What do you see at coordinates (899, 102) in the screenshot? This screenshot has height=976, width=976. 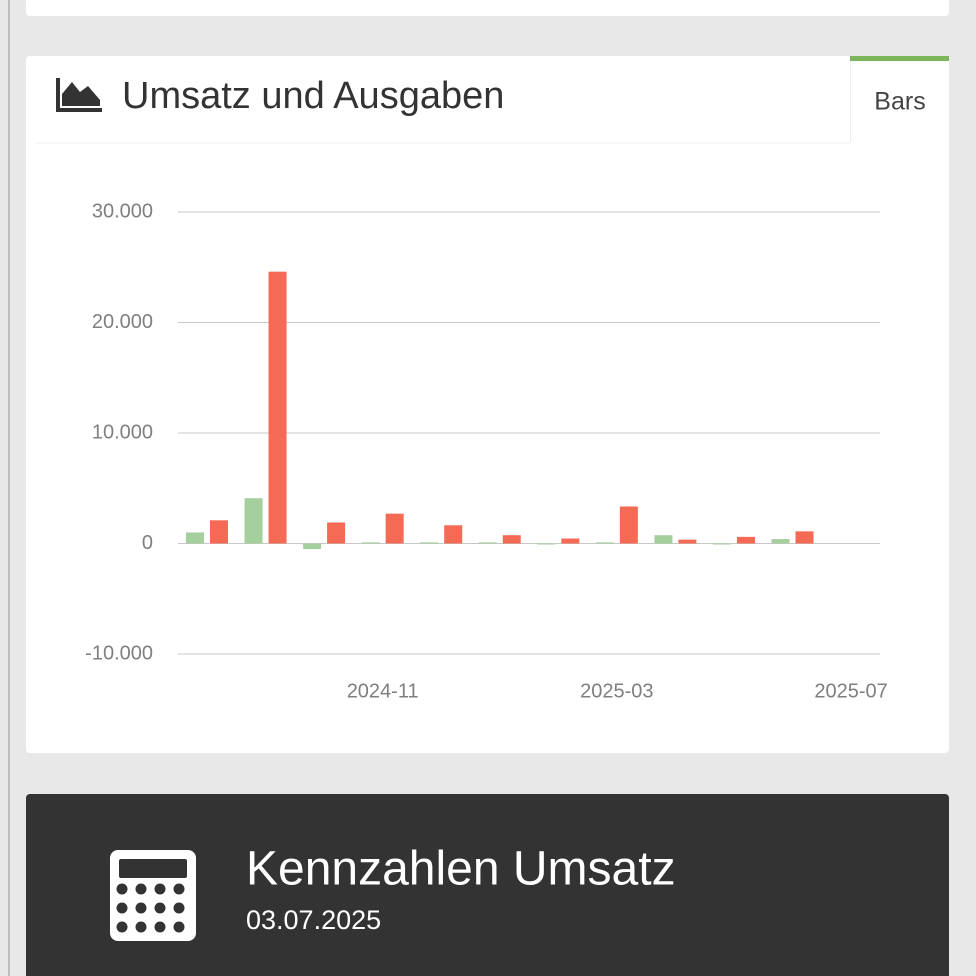 I see `tab-bars: Bars` at bounding box center [899, 102].